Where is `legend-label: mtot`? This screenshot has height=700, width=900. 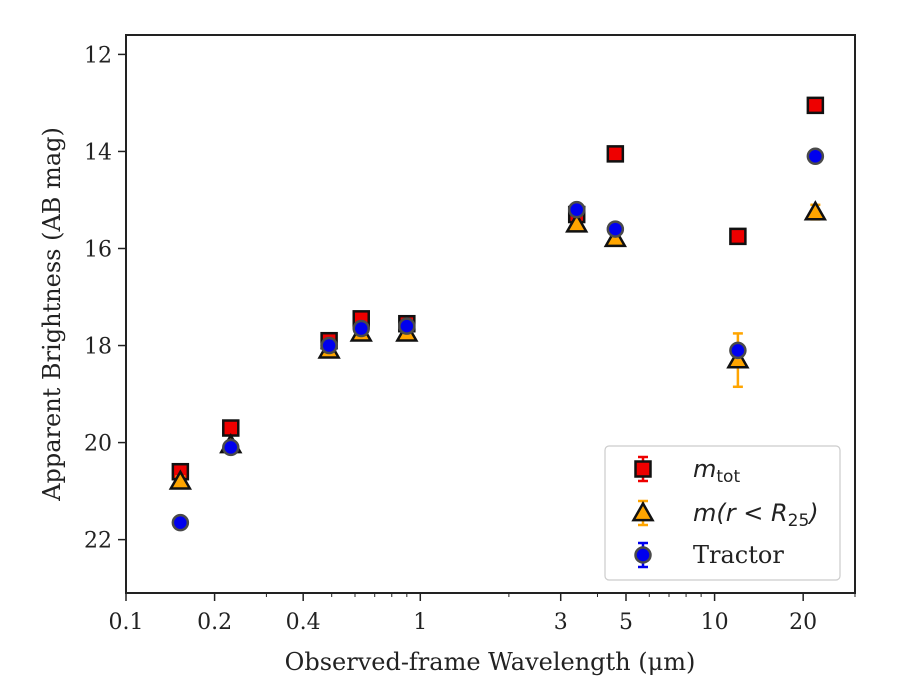
legend-label: mtot is located at coordinates (716, 471).